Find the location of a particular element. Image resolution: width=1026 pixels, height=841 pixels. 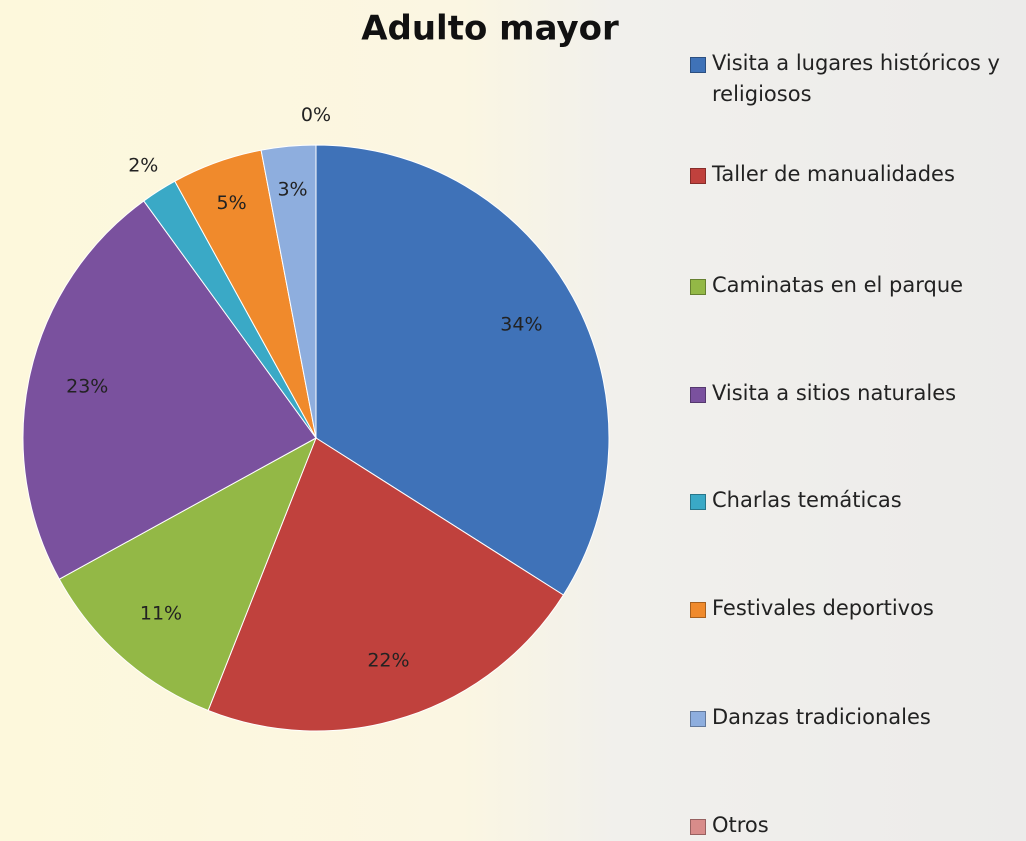

legend-item: Danzas tradicionales is located at coordinates (849, 717).